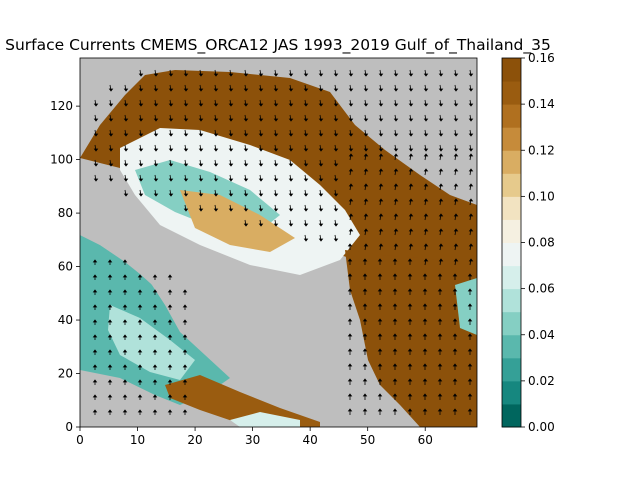 The image size is (640, 480). I want to click on colorbar-tick-label: 0.10, so click(541, 196).